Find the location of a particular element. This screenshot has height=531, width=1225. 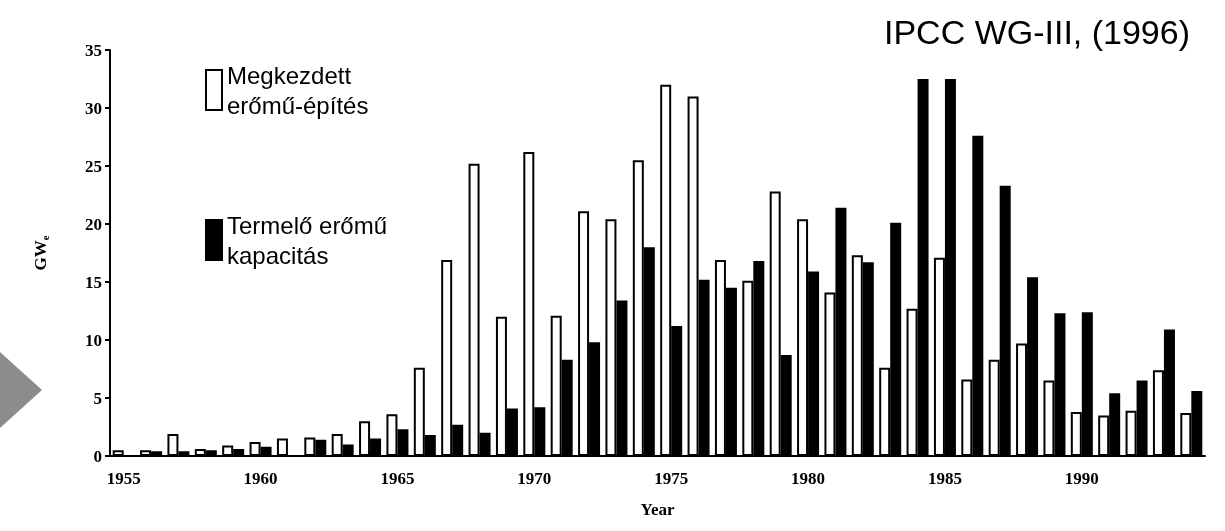

y-tick-label: 35 is located at coordinates (93, 50).